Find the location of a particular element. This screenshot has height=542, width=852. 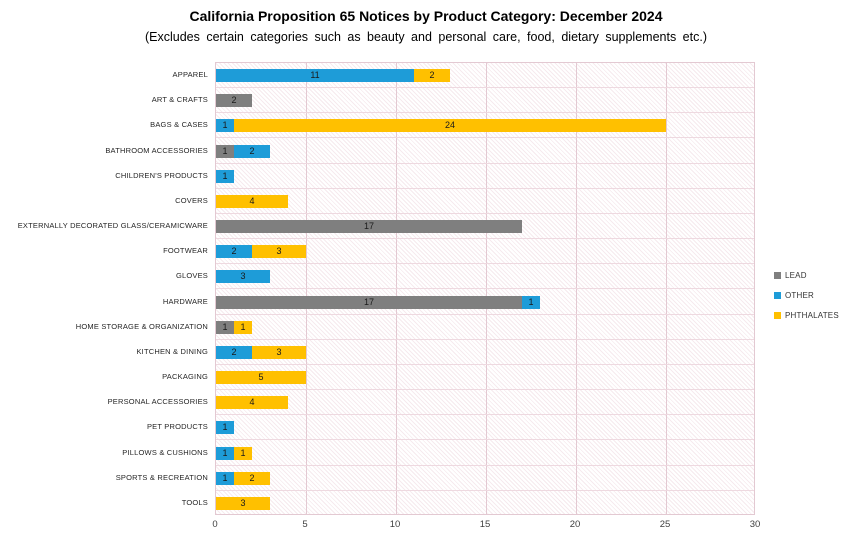

x-tick-label: 10 is located at coordinates (395, 524).